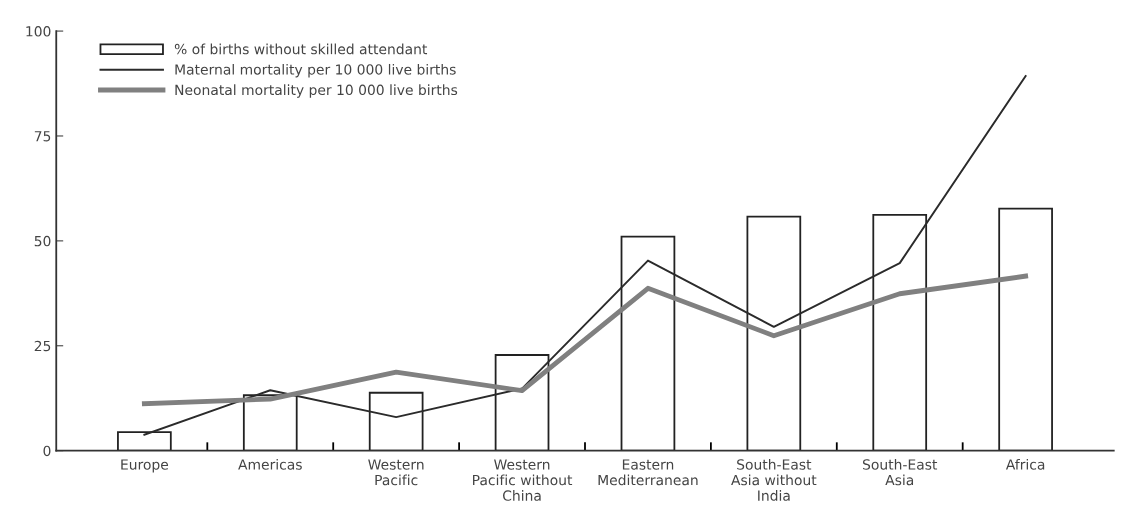 The width and height of the screenshot is (1125, 518). I want to click on x-tick-label: Americas, so click(270, 464).